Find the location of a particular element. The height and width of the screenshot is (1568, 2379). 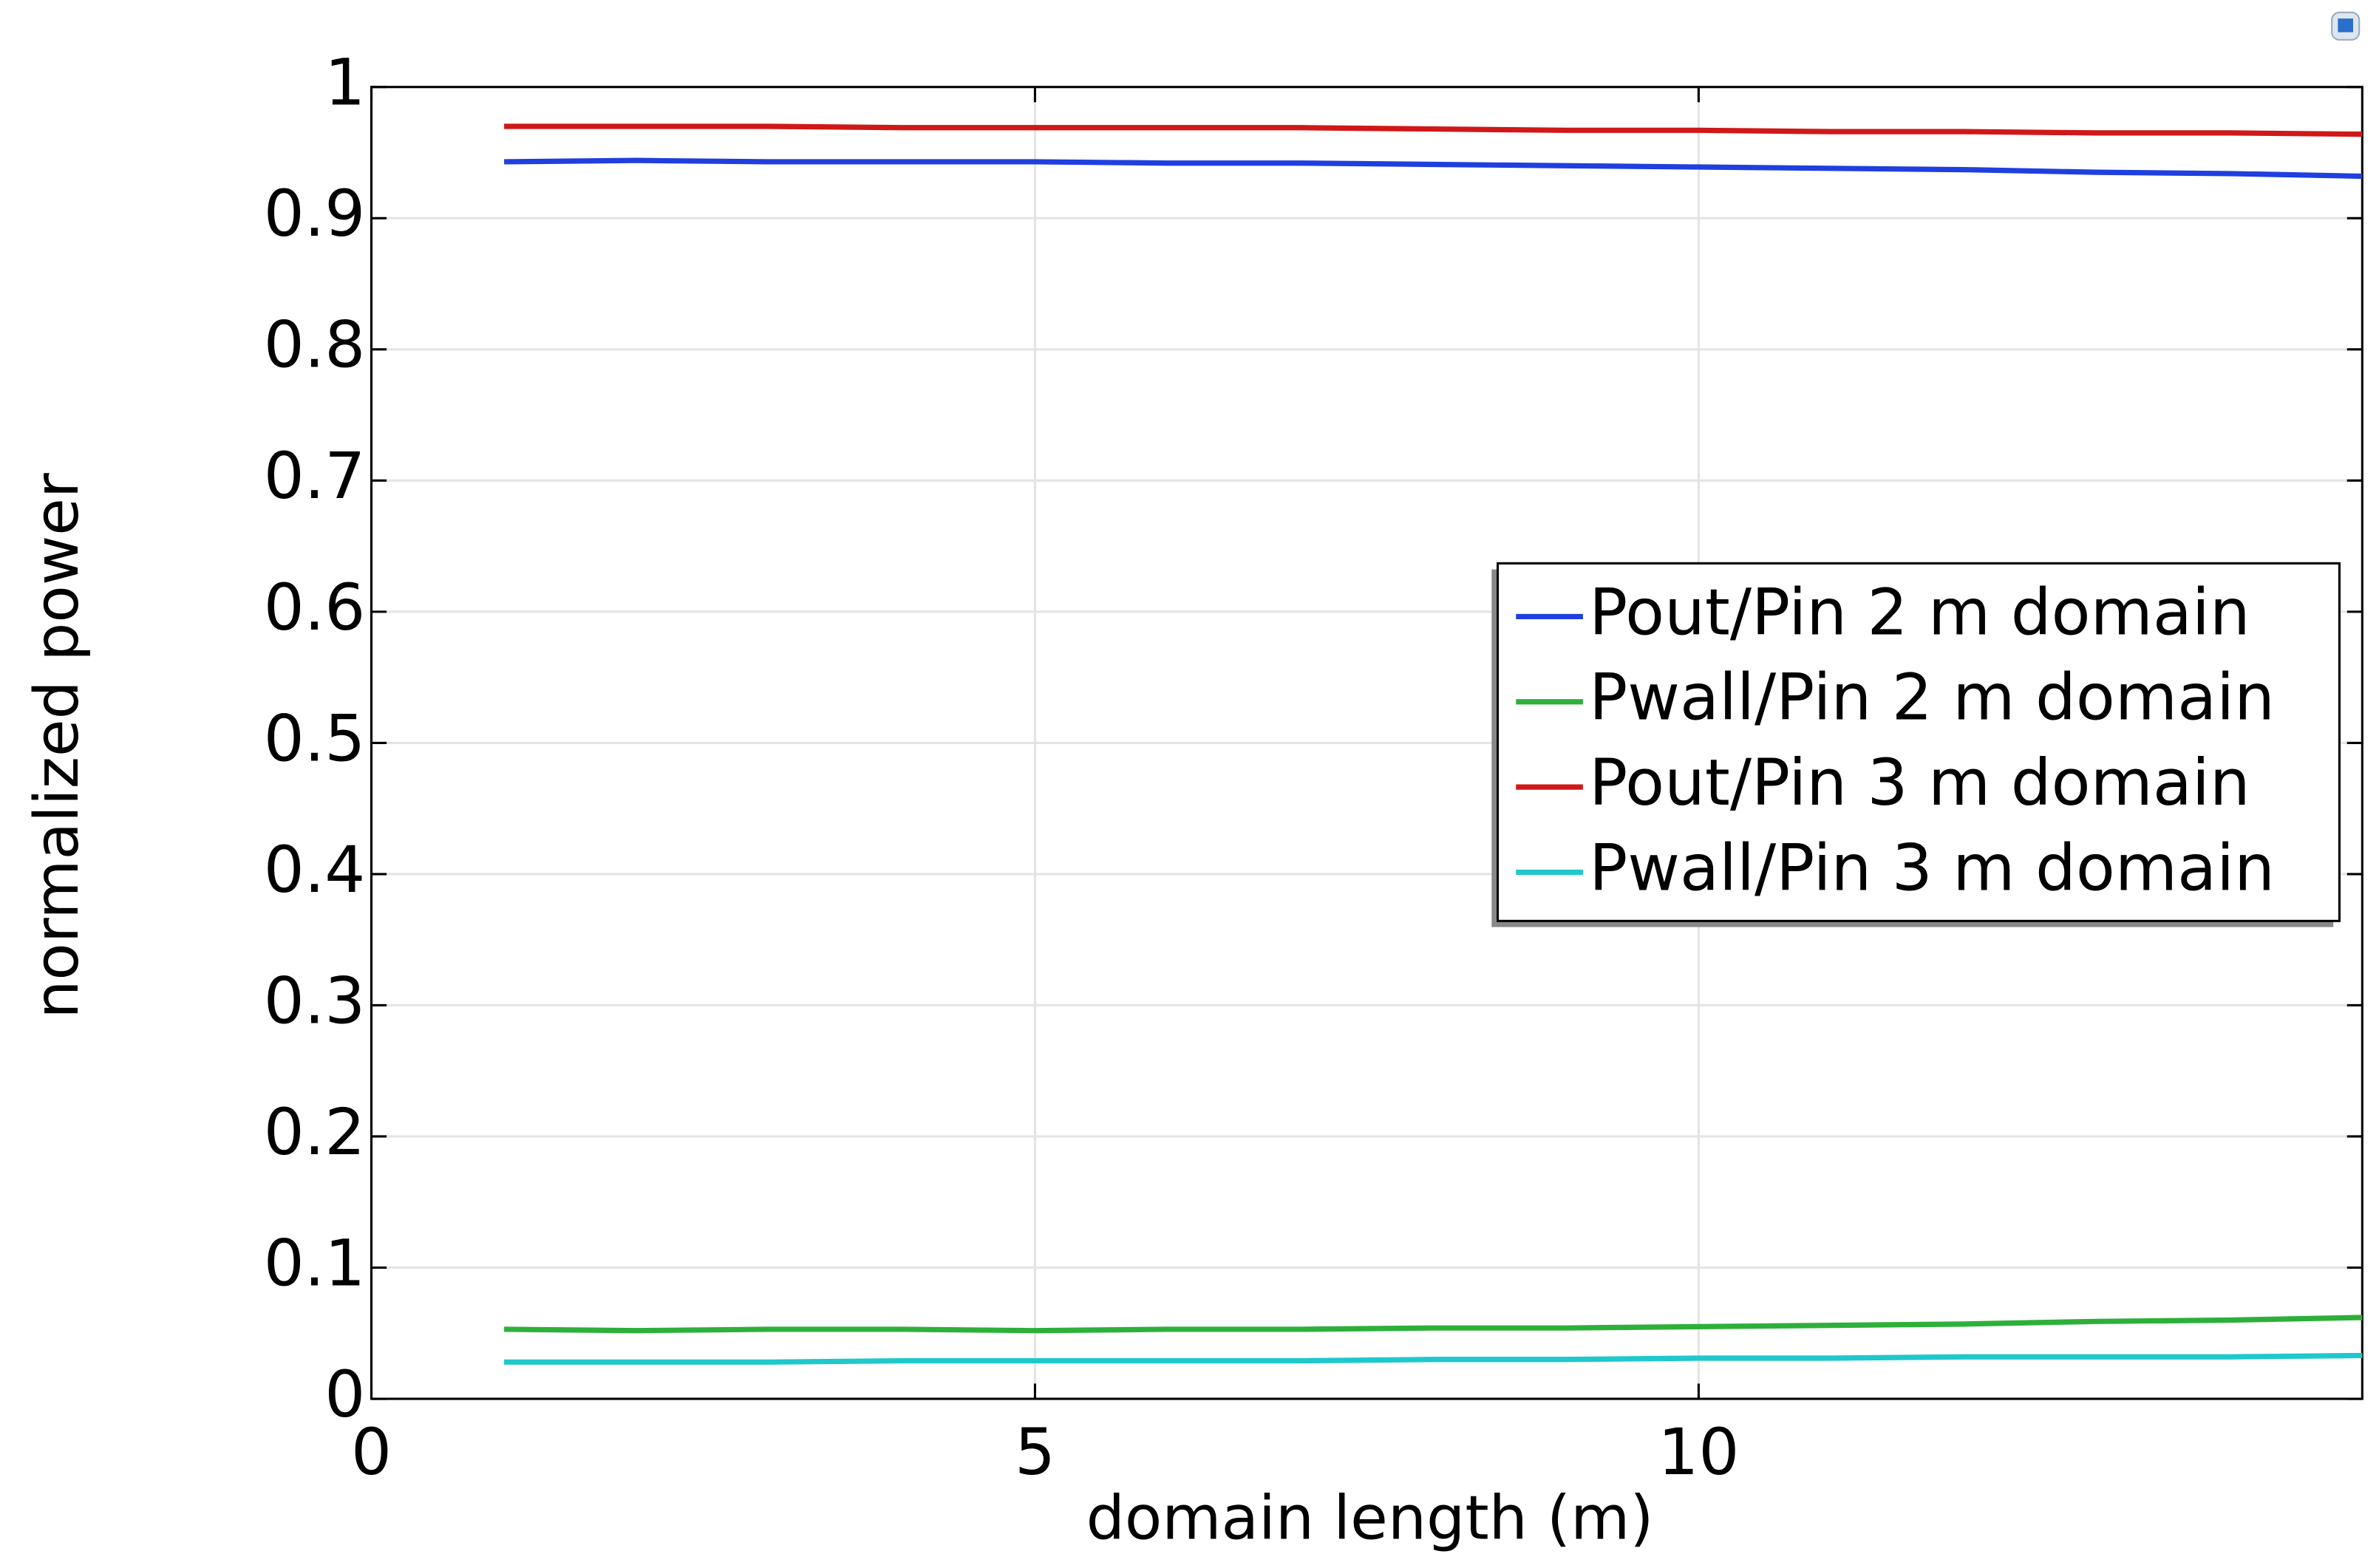

legend-label: Pout/Pin 3 m domain is located at coordinates (1919, 783).